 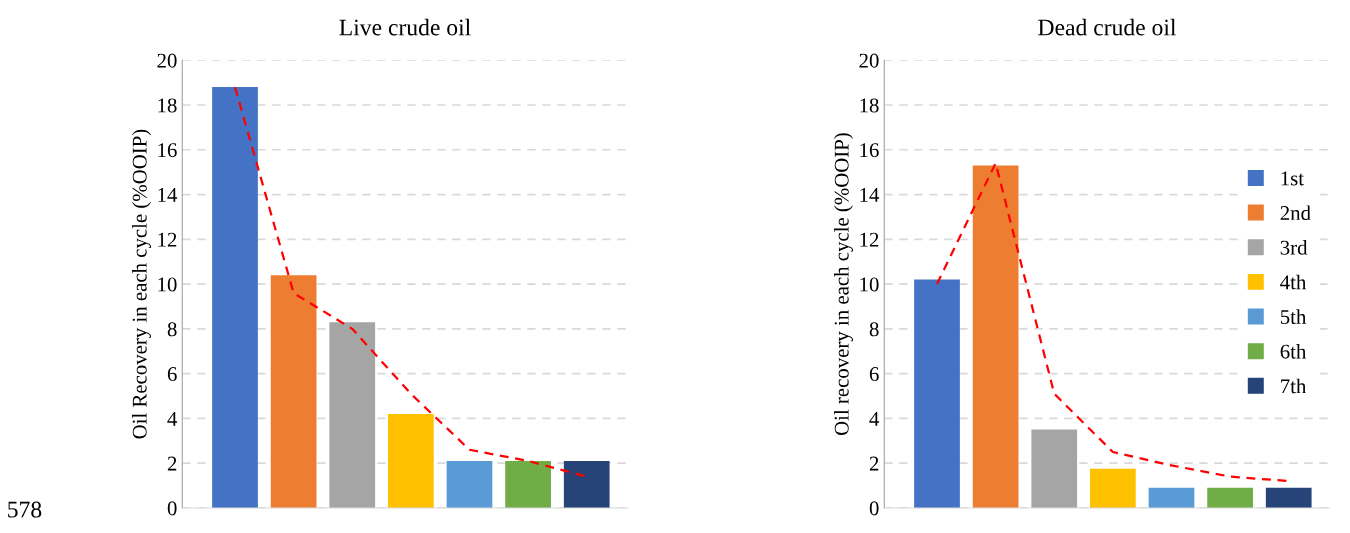 I want to click on legend-label: 4th, so click(x=1293, y=282).